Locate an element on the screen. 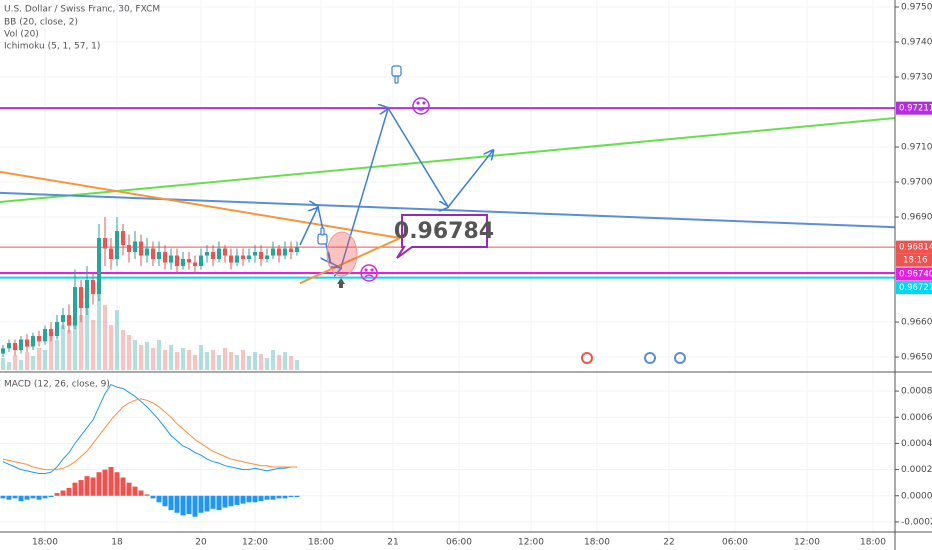 The image size is (932, 550). y-tick-label: 0.97500 is located at coordinates (916, 8).